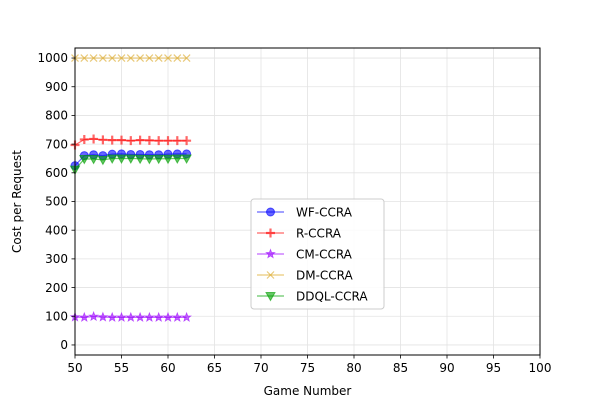 This screenshot has height=400, width=600. What do you see at coordinates (56, 259) in the screenshot?
I see `y-tick-label: 300` at bounding box center [56, 259].